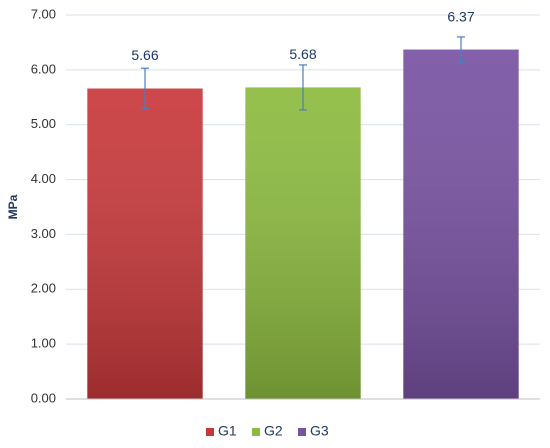 The height and width of the screenshot is (448, 550). Describe the element at coordinates (43, 343) in the screenshot. I see `y-tick-label: 1.00` at that location.